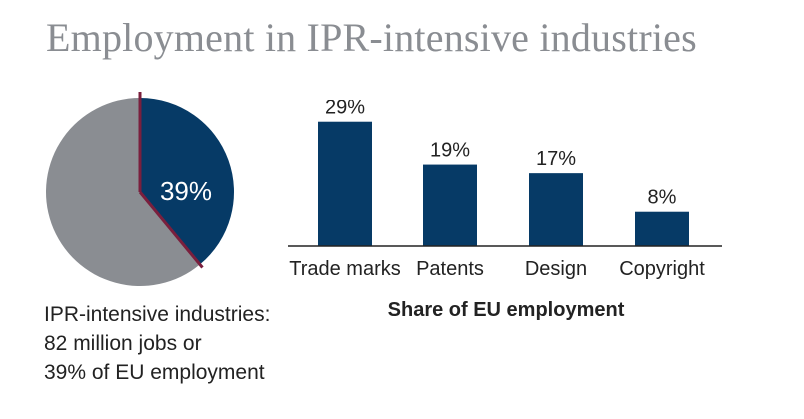  Describe the element at coordinates (186, 191) in the screenshot. I see `pie-slice-label: 39%` at that location.